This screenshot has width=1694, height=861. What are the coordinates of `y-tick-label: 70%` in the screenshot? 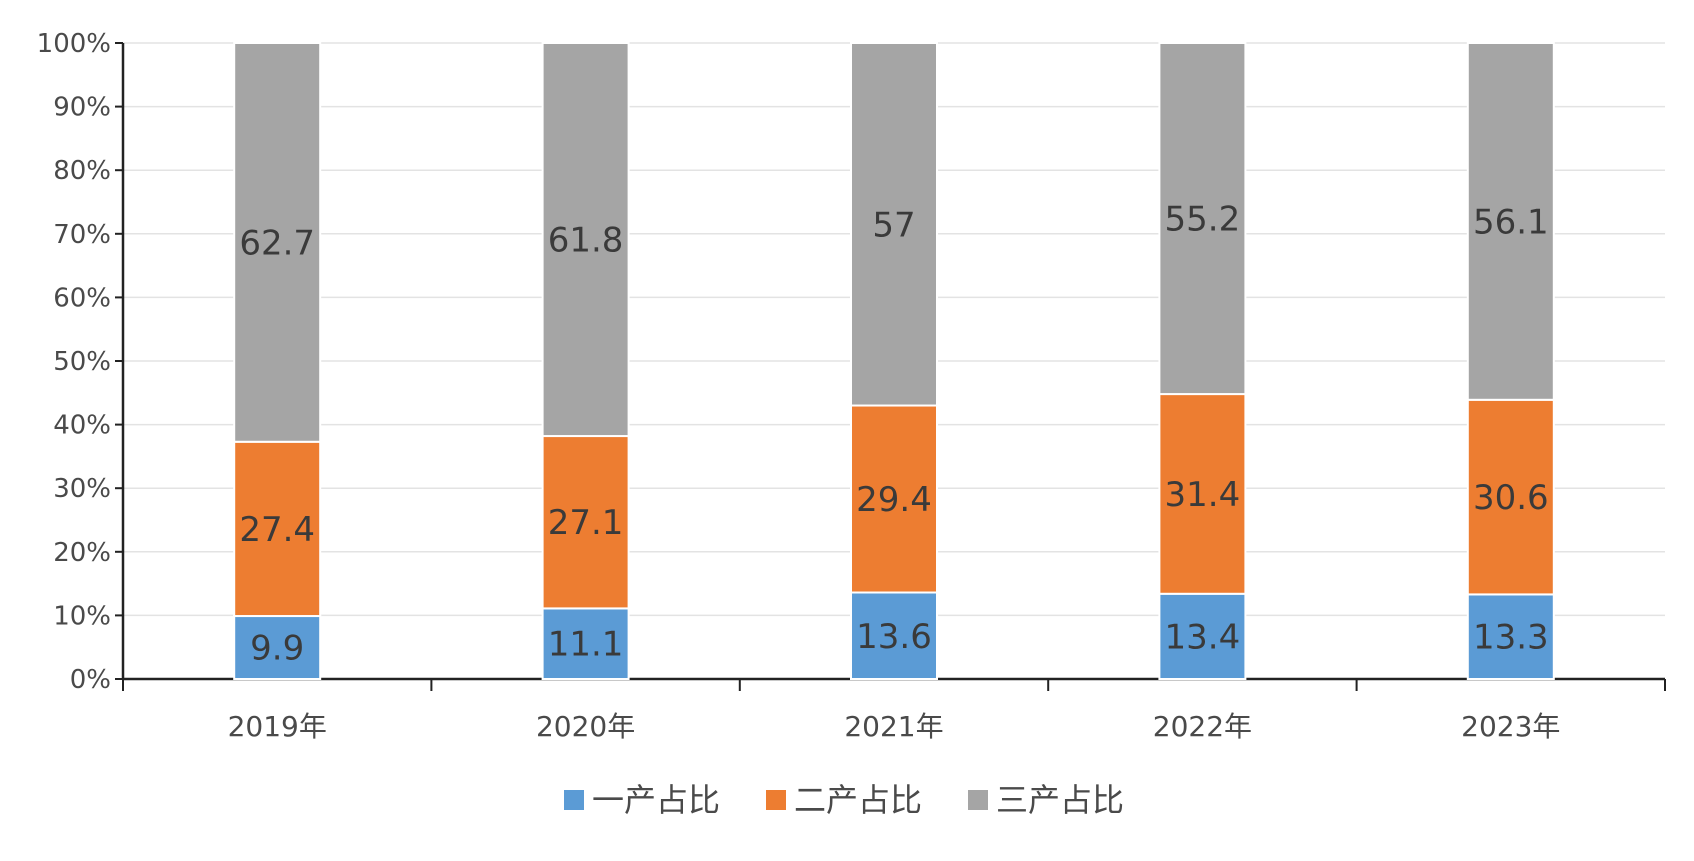 It's located at (82, 235).